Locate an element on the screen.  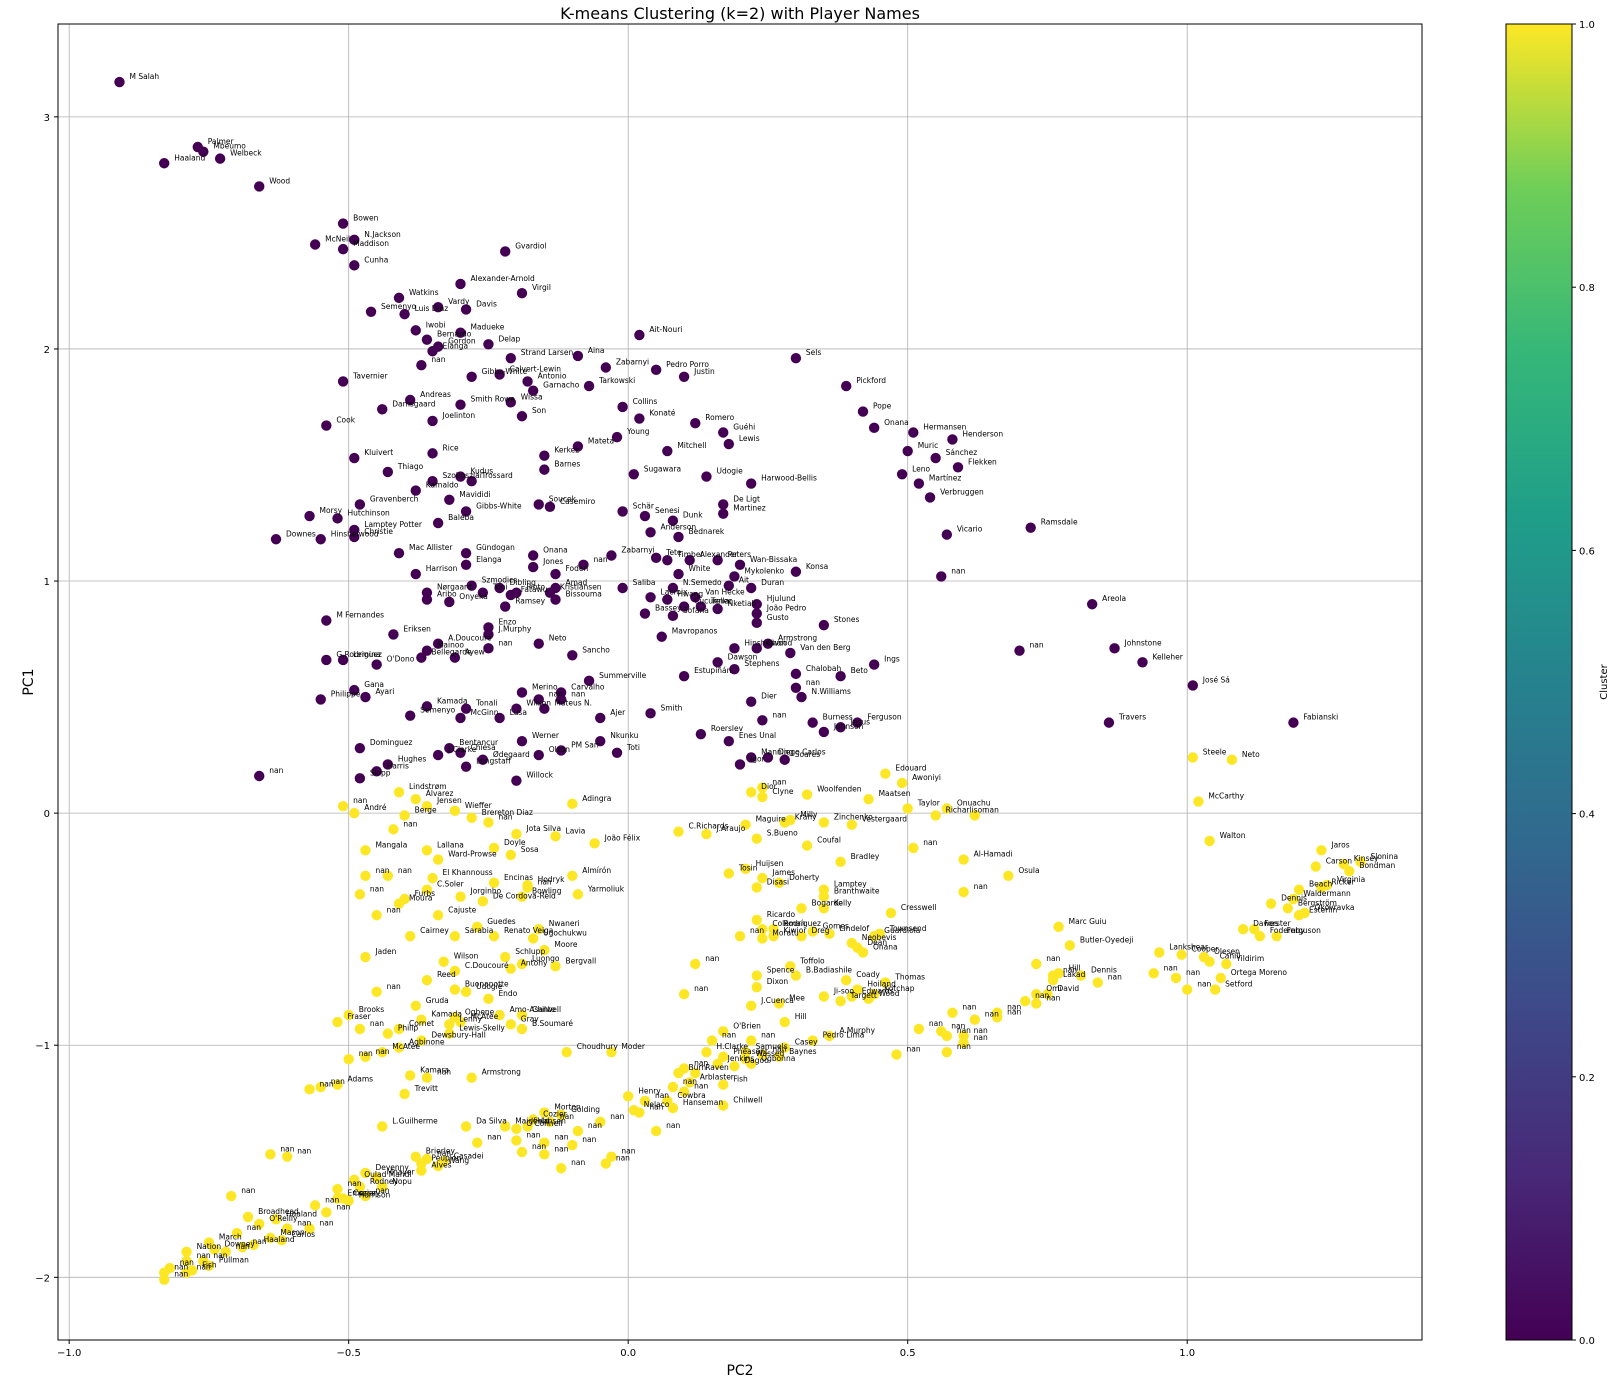
point-label: Casey is located at coordinates (806, 1042).